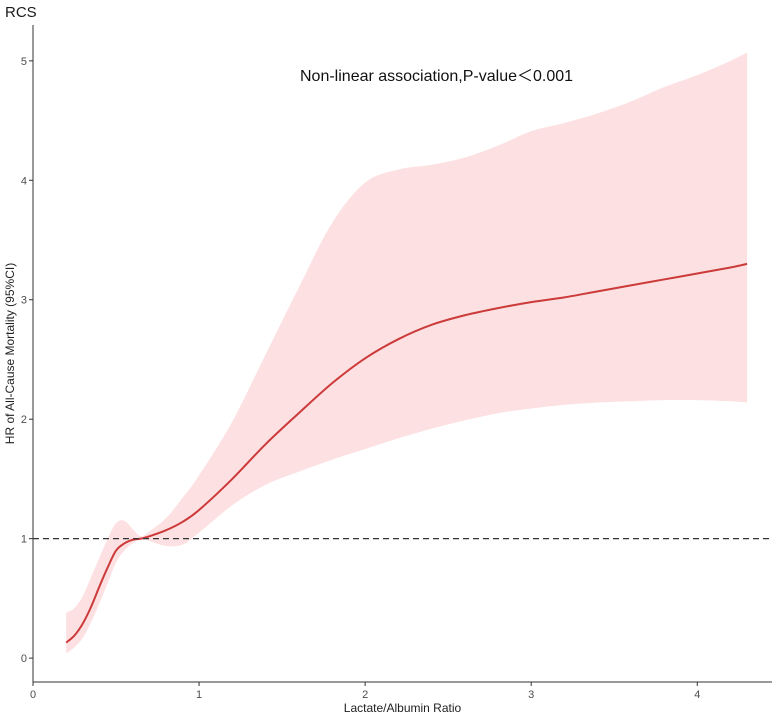 Image resolution: width=777 pixels, height=717 pixels. I want to click on x-tick-label: 1, so click(199, 695).